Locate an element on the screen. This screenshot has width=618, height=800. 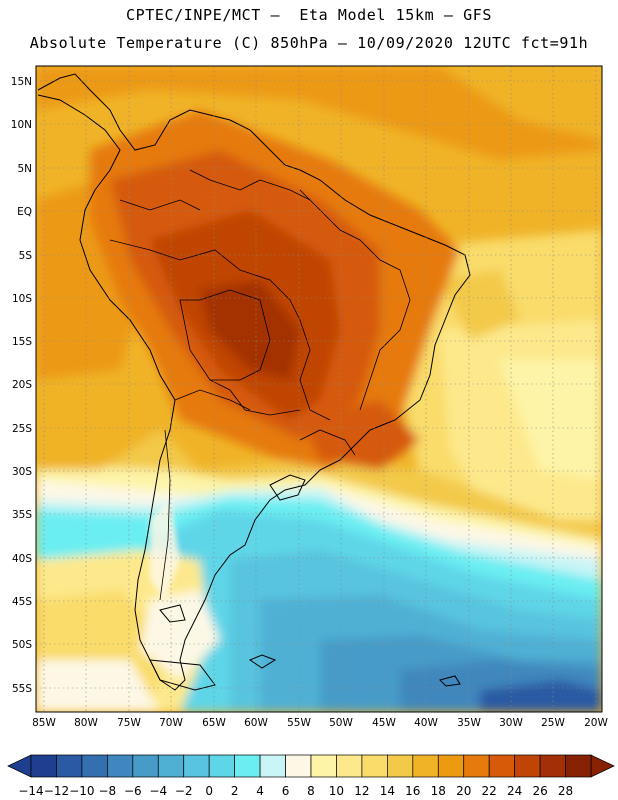
lat-label: 45S is located at coordinates (22, 602).